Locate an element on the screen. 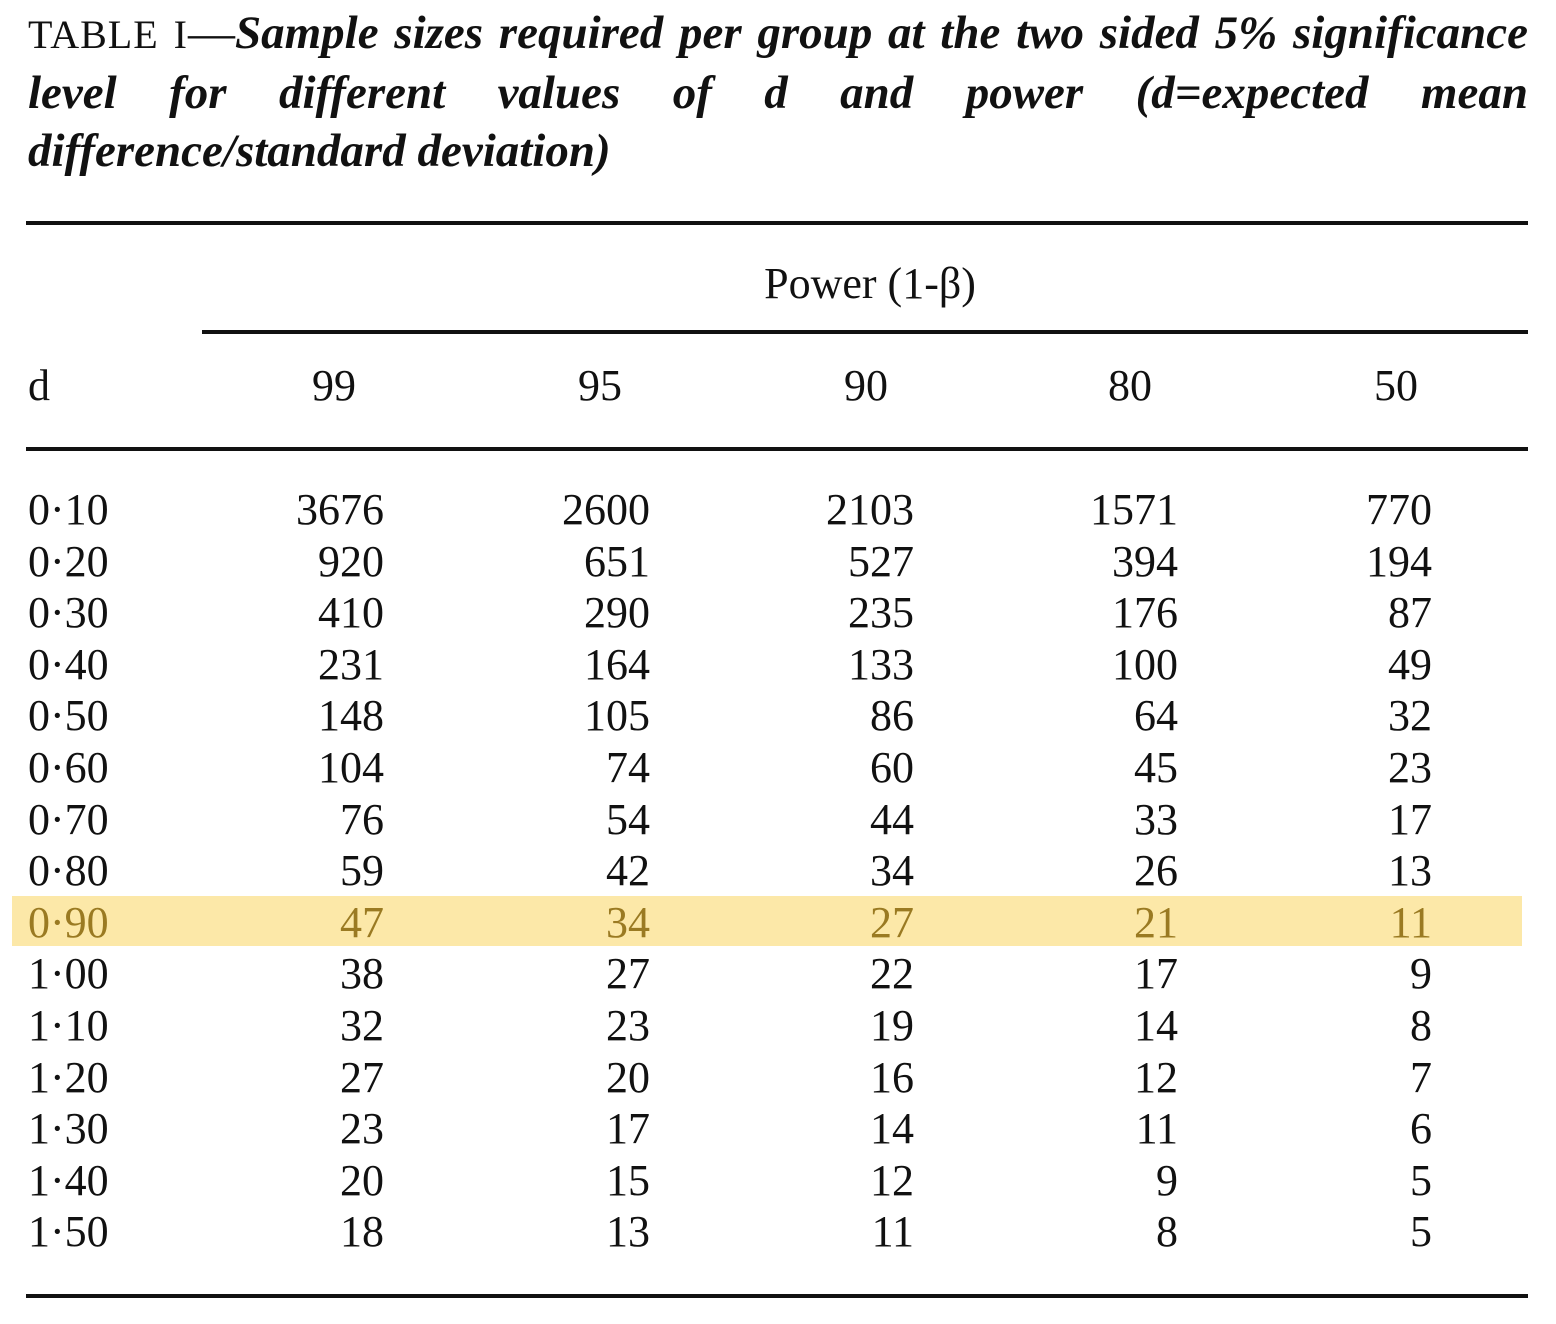  table-cell: 527 is located at coordinates (881, 561).